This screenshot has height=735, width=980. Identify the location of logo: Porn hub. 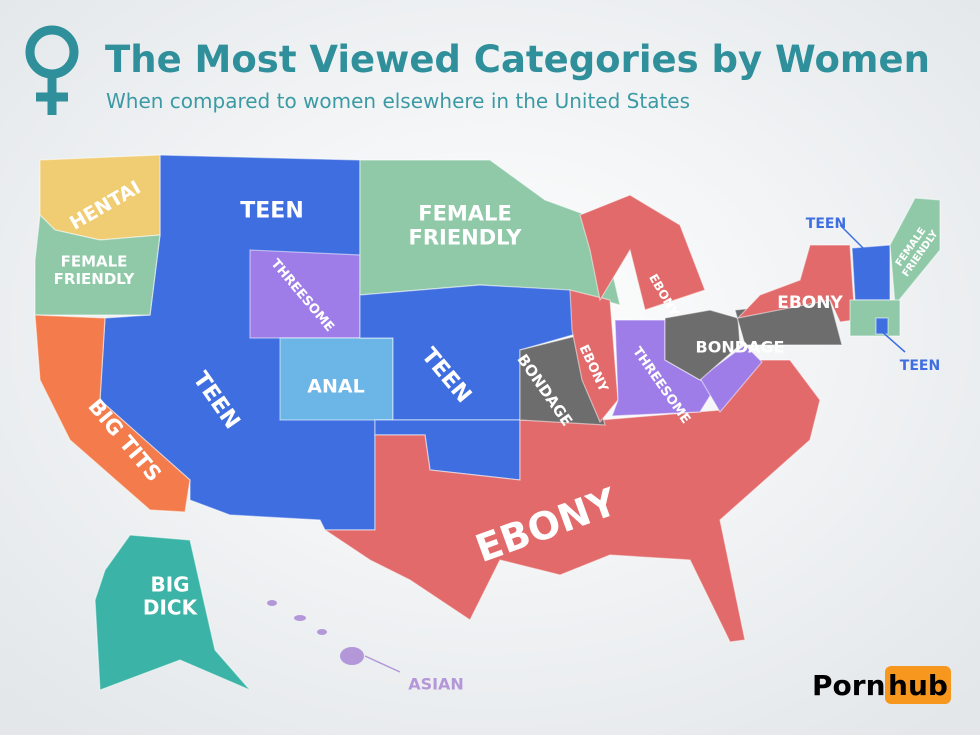
(881, 685).